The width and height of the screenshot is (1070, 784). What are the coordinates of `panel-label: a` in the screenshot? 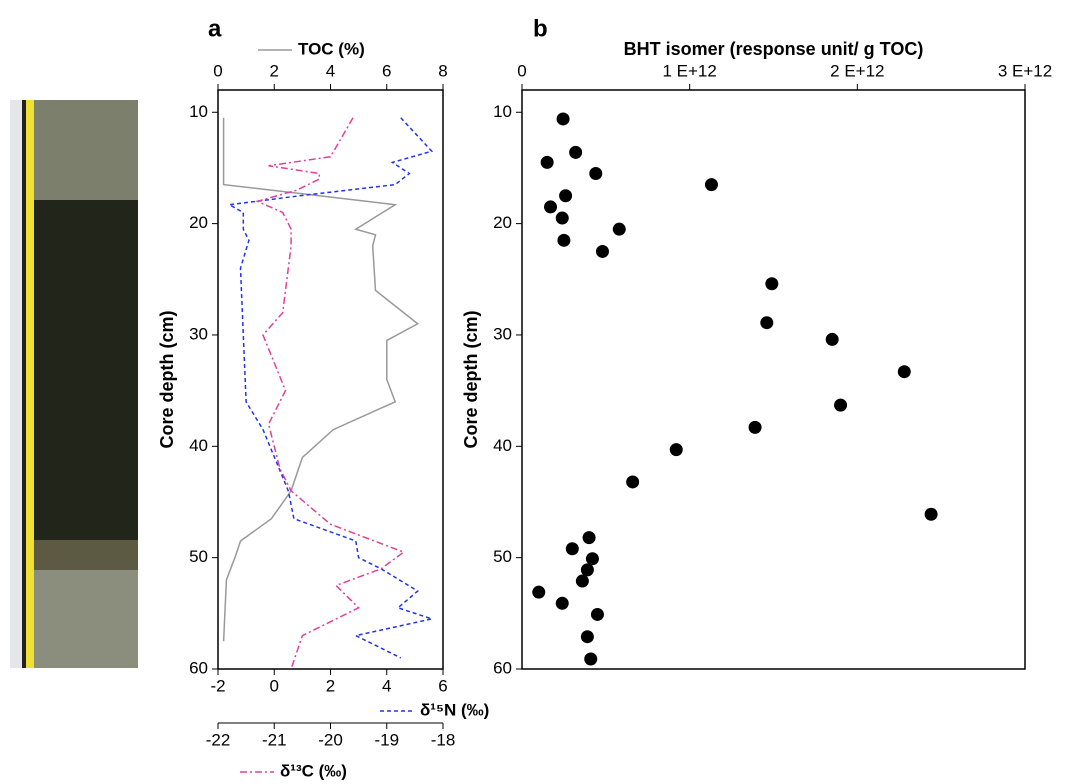 It's located at (215, 28).